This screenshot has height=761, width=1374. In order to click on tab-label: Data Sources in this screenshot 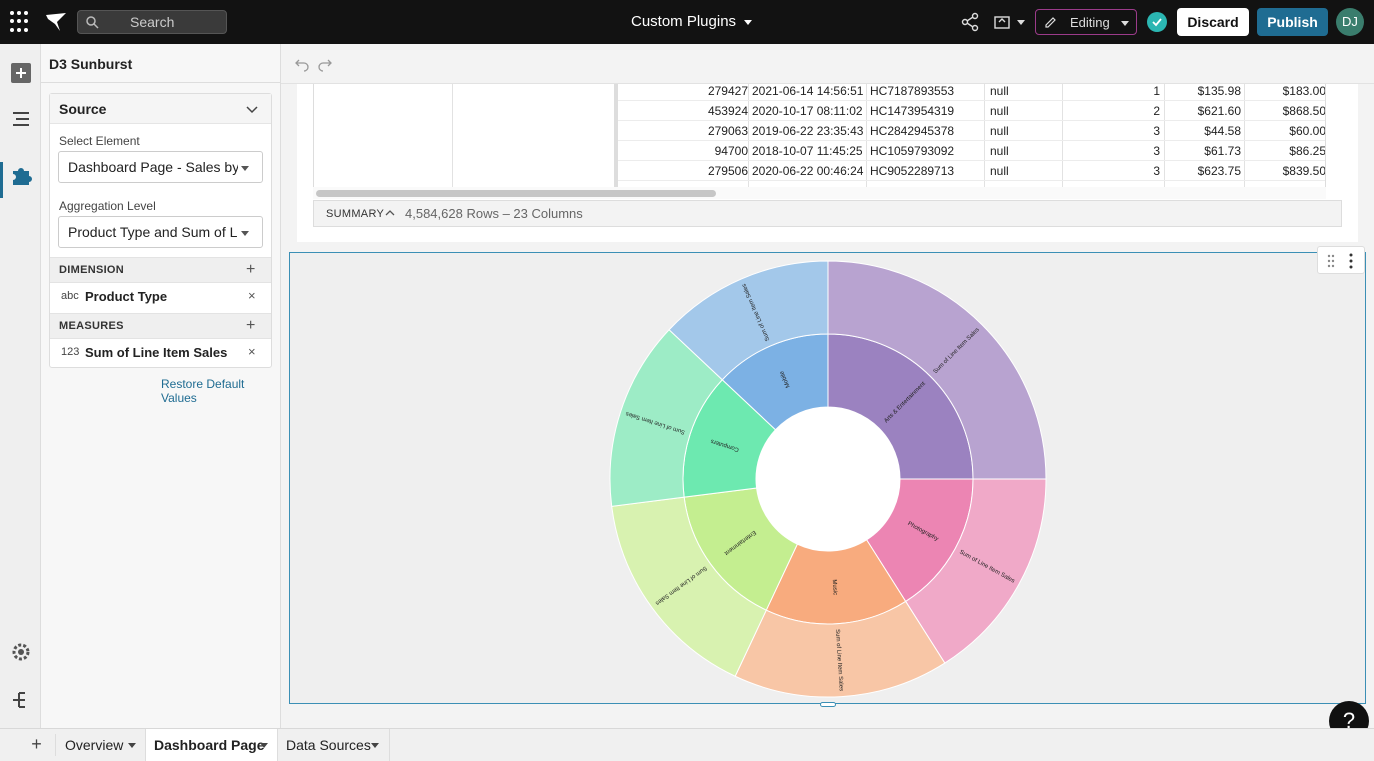, I will do `click(328, 745)`.